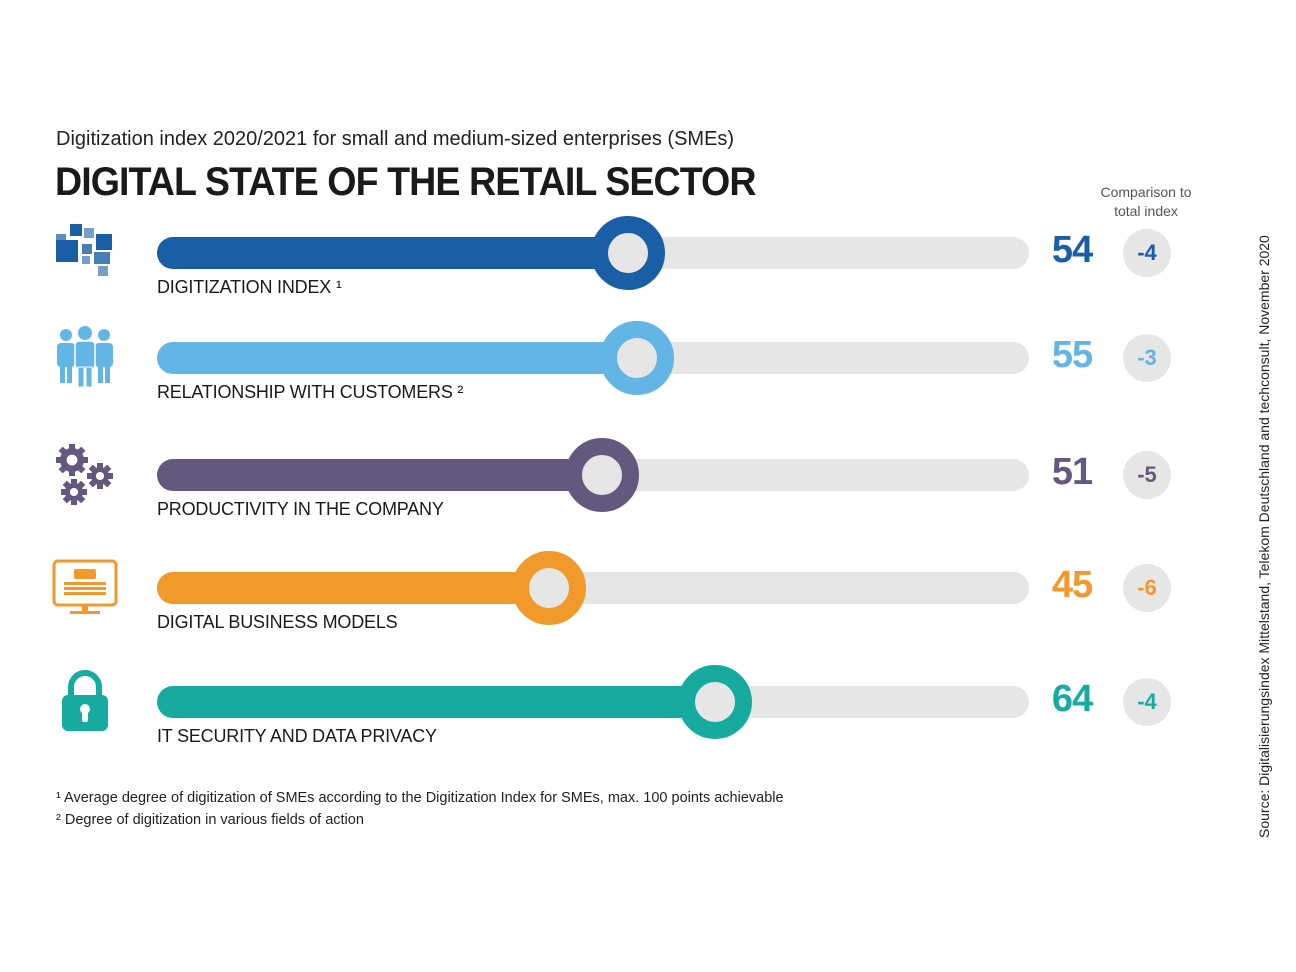  Describe the element at coordinates (1072, 699) in the screenshot. I see `value-label: 64` at that location.